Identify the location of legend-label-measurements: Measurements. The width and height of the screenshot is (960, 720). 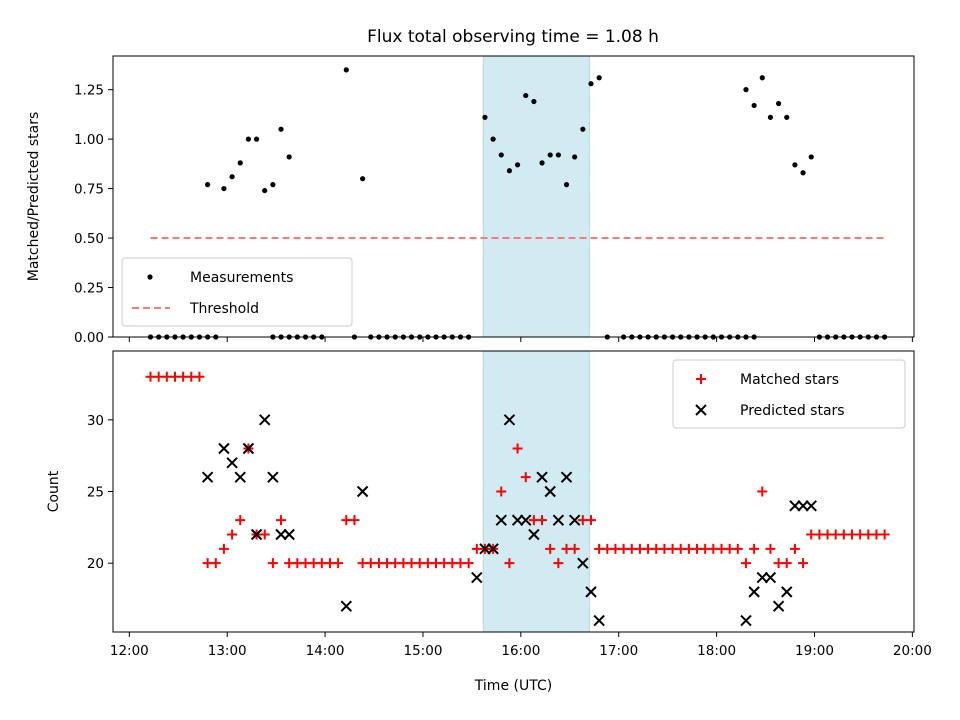
(241, 278).